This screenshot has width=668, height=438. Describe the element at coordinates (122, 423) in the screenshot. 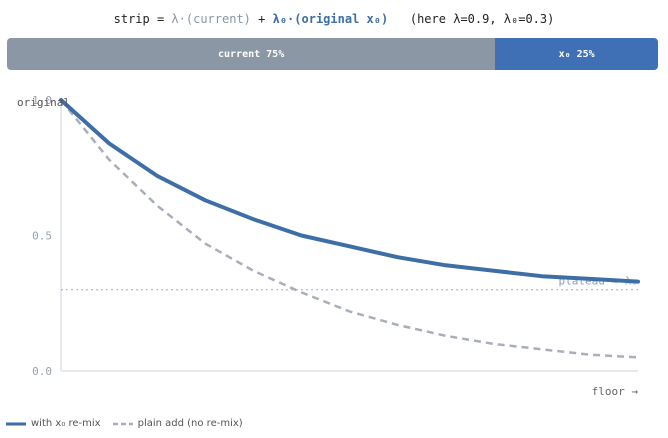

I see `legend-swatch-dashed` at that location.